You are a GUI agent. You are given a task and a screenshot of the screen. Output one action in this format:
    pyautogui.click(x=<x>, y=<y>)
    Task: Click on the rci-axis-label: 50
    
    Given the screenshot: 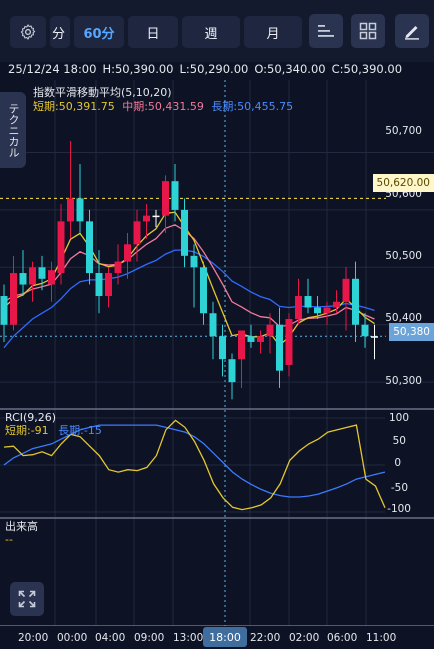 What is the action you would take?
    pyautogui.click(x=399, y=441)
    